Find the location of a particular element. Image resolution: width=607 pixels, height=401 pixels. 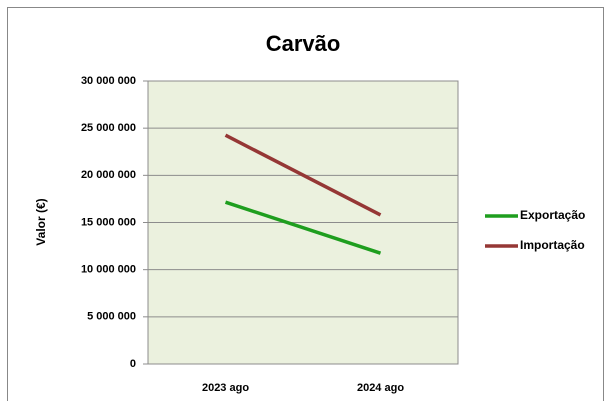

y-tick-label: 20 000 000 is located at coordinates (108, 175).